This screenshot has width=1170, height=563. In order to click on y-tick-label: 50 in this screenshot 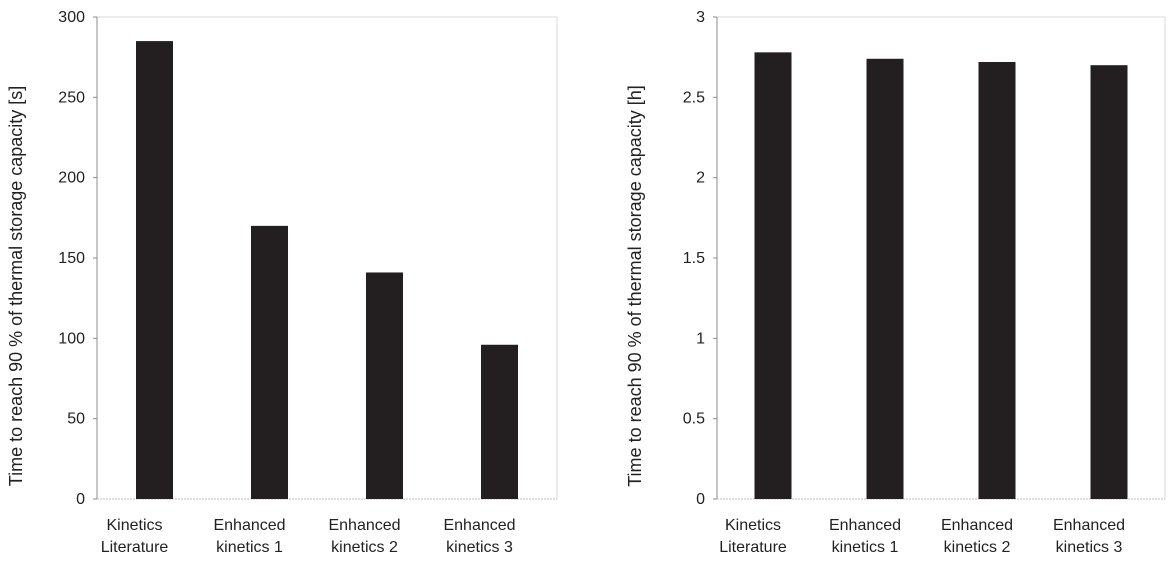, I will do `click(76, 419)`.